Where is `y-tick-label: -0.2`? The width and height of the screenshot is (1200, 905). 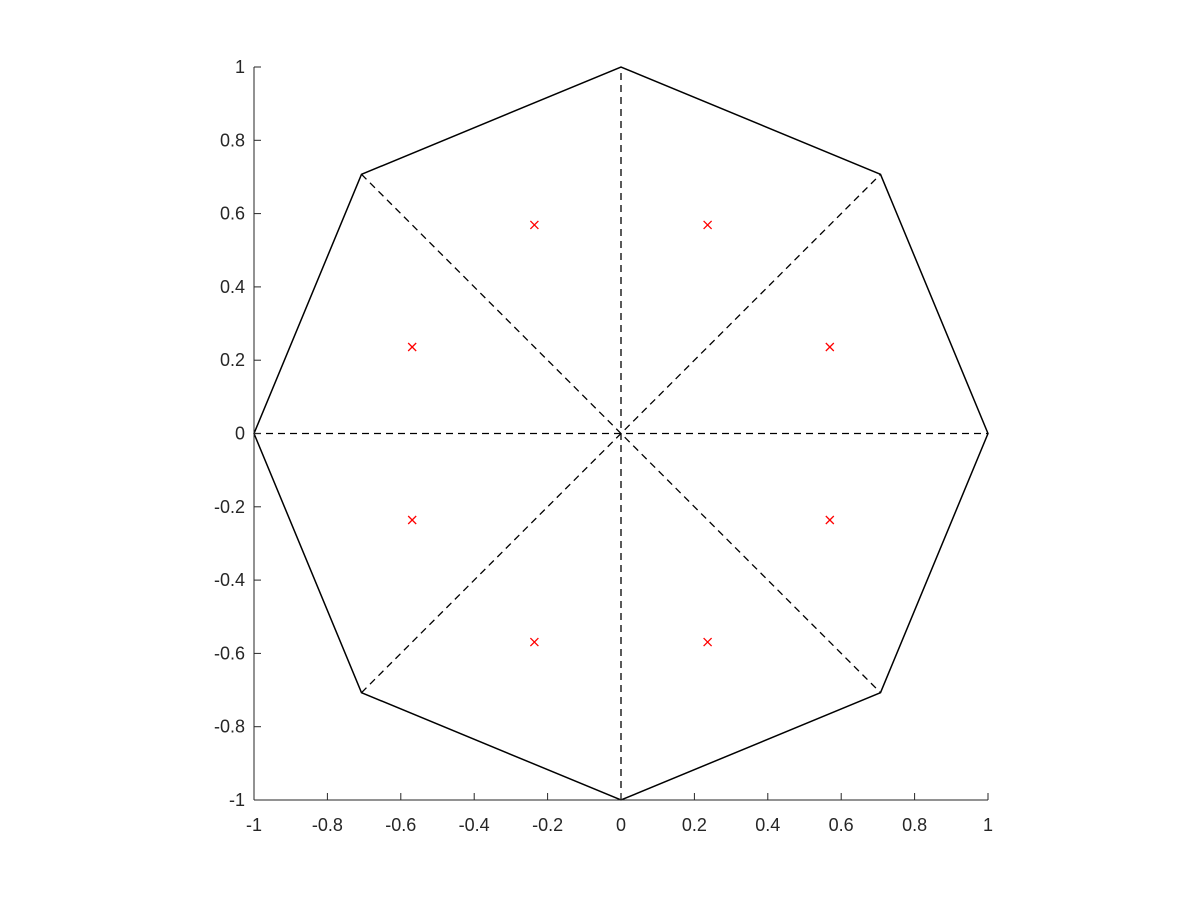 y-tick-label: -0.2 is located at coordinates (229, 507).